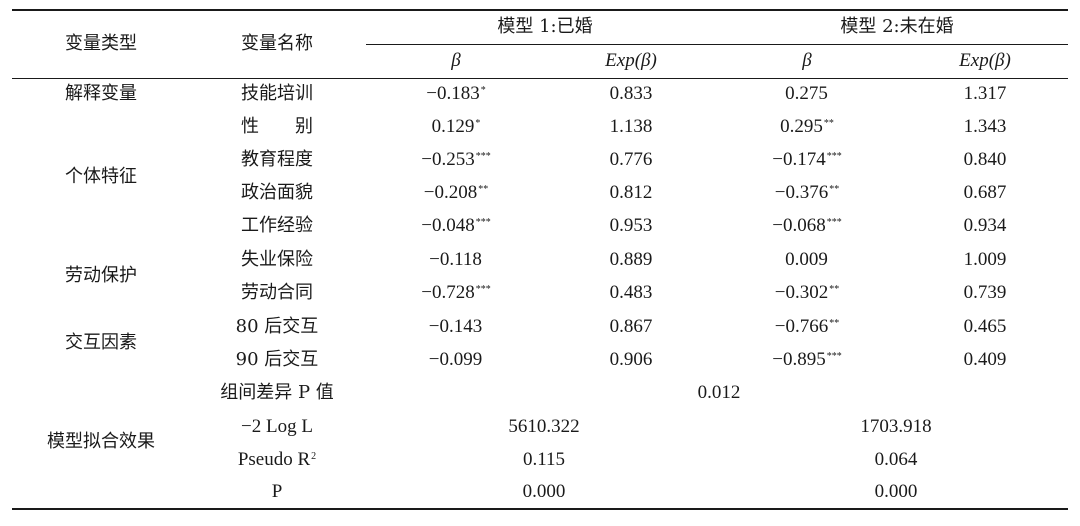 This screenshot has height=526, width=1080. Describe the element at coordinates (807, 60) in the screenshot. I see `header-m2-beta: β` at that location.